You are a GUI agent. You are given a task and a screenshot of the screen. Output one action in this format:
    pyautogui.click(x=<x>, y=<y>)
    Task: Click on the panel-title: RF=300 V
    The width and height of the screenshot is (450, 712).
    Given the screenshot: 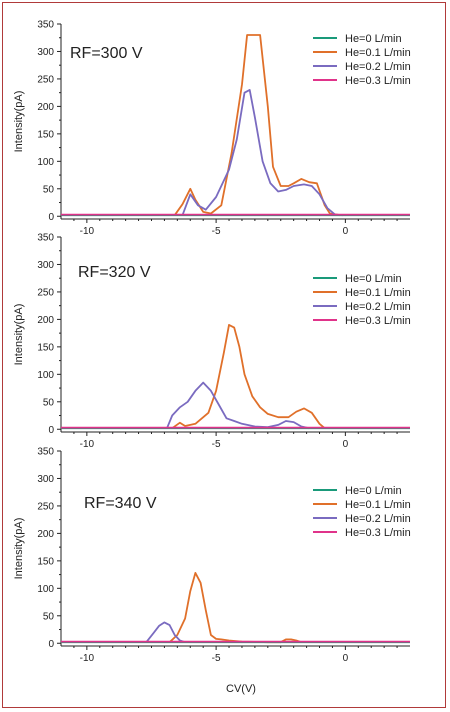 What is the action you would take?
    pyautogui.click(x=106, y=53)
    